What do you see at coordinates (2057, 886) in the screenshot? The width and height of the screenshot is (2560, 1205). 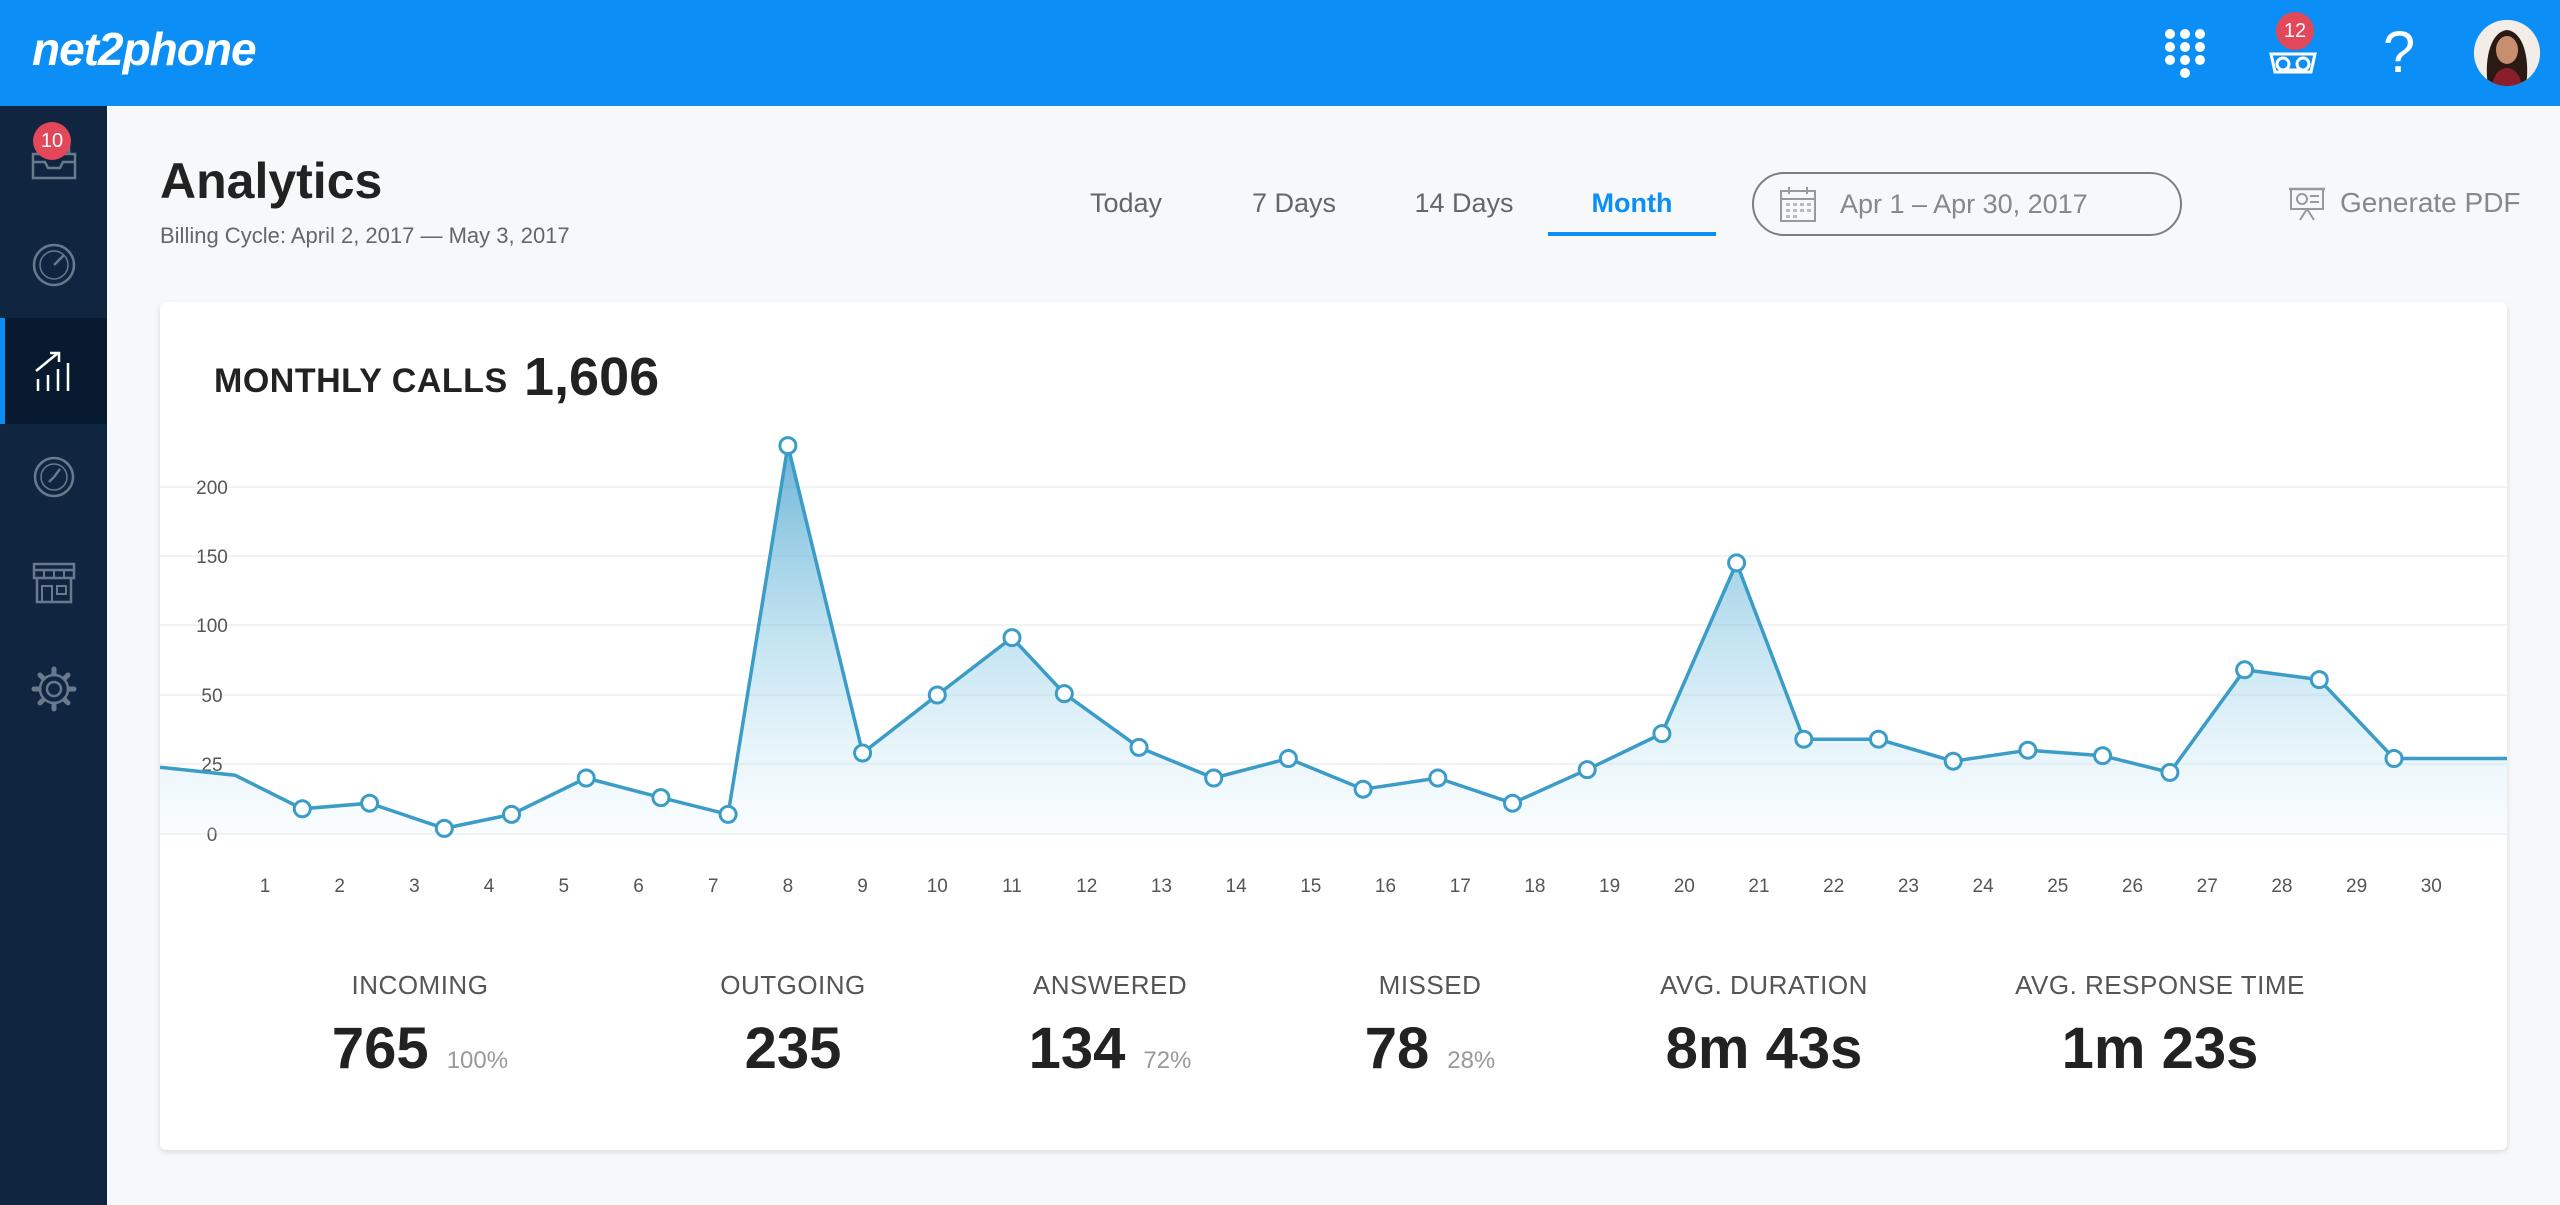 I see `x-tick-label: 25` at bounding box center [2057, 886].